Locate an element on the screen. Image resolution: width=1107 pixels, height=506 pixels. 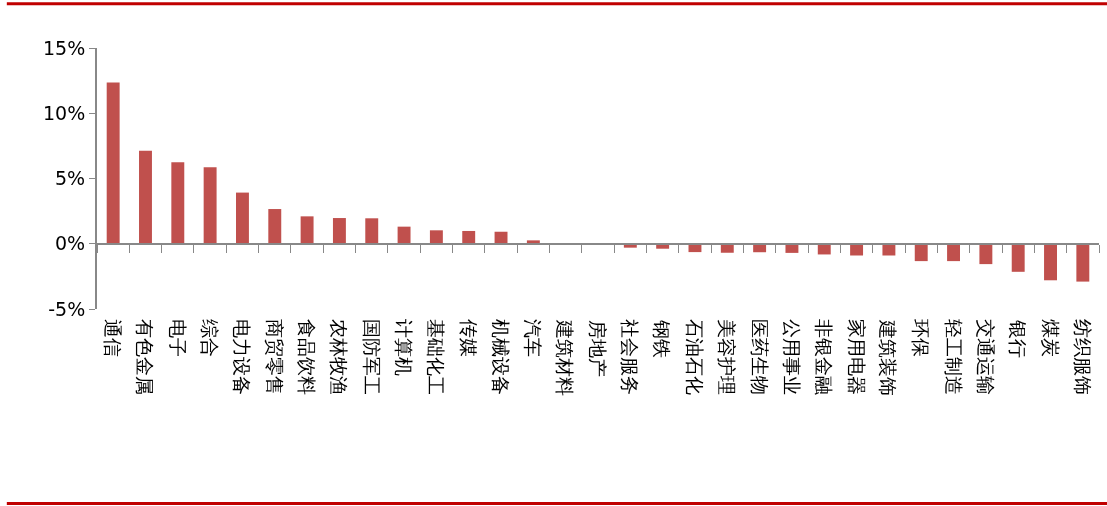
x-tick-label: 公用事业 is located at coordinates (791, 357).